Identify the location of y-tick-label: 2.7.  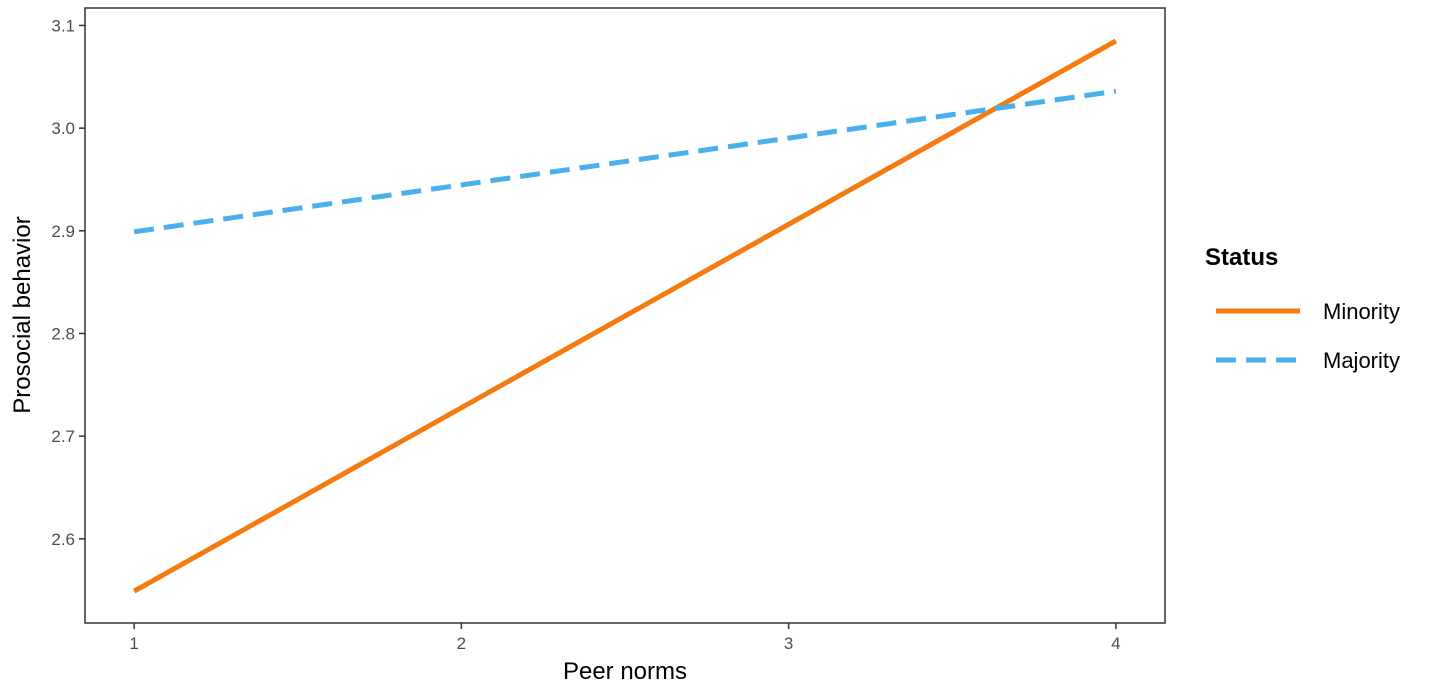
(63, 436).